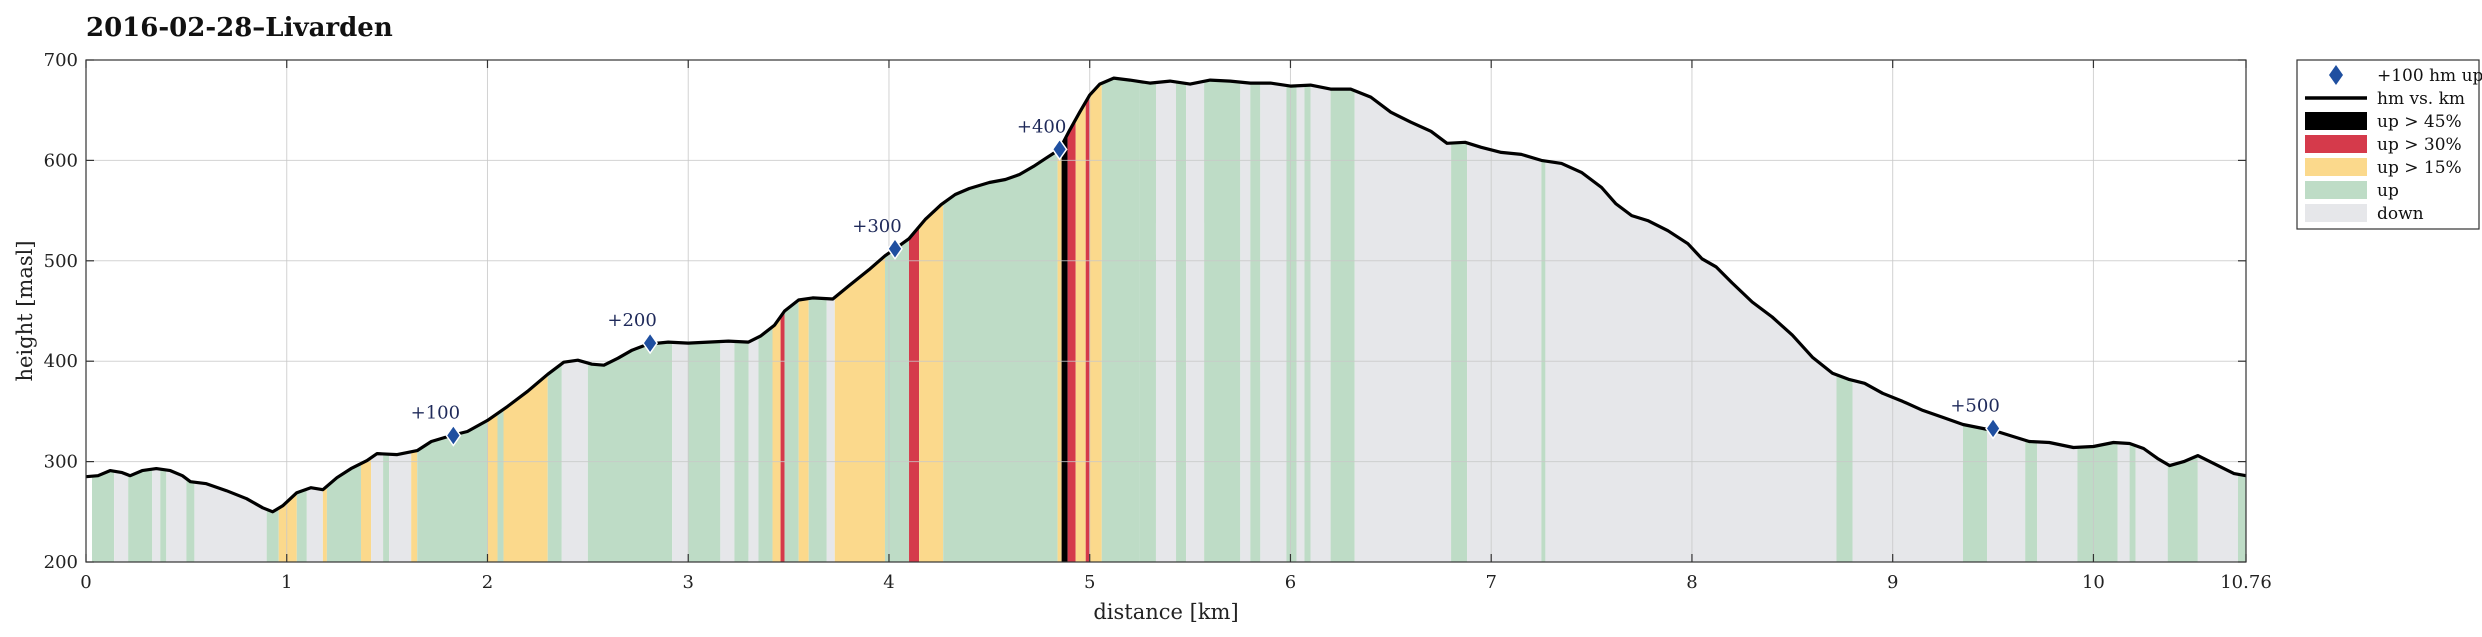  I want to click on x-axis-label: distance [km], so click(1165, 612).